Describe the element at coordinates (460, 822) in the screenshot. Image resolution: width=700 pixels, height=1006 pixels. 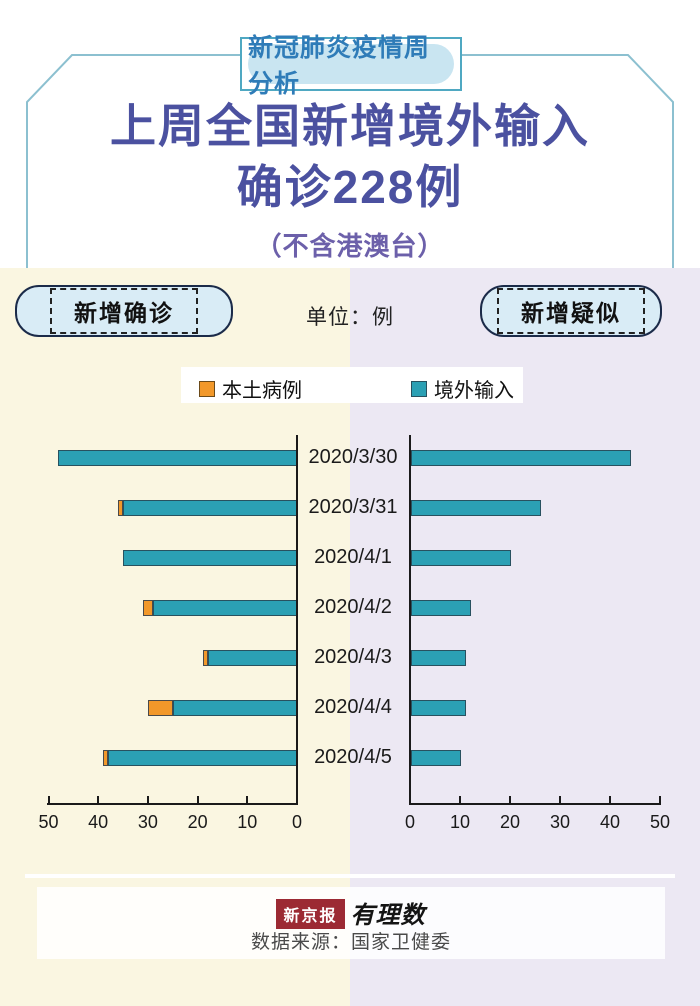
I see `right-axis-tick-label: 10` at that location.